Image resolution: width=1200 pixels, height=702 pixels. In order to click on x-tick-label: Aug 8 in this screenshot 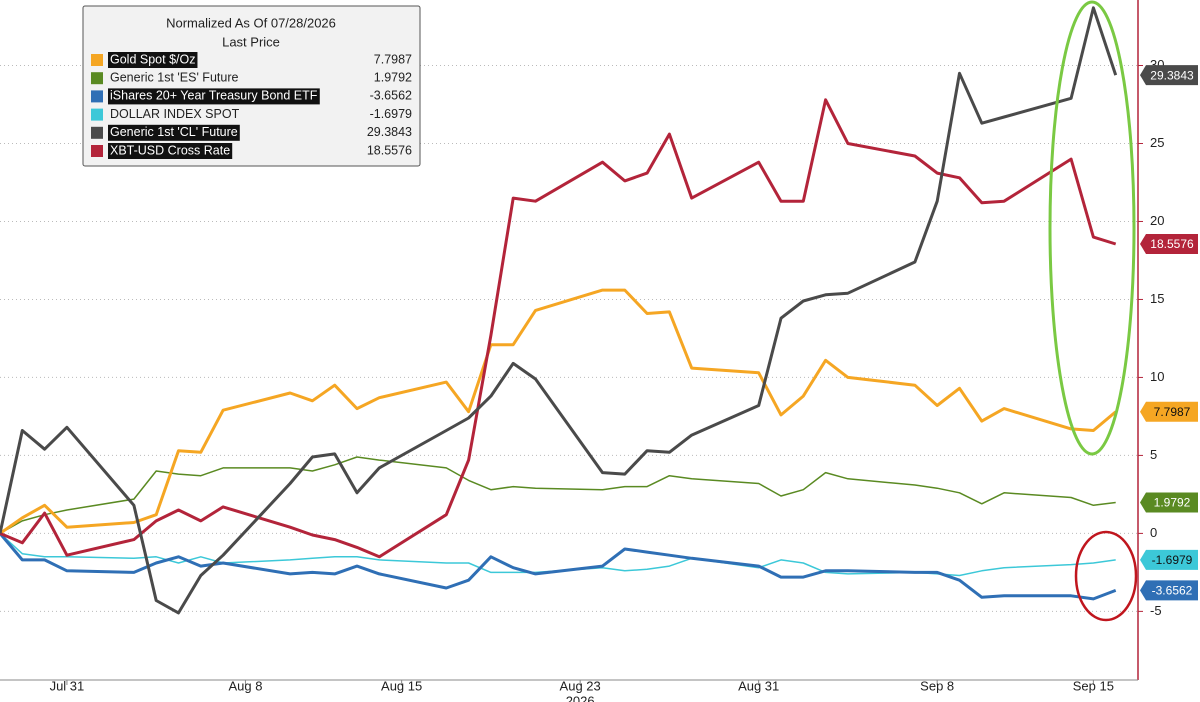, I will do `click(245, 685)`.